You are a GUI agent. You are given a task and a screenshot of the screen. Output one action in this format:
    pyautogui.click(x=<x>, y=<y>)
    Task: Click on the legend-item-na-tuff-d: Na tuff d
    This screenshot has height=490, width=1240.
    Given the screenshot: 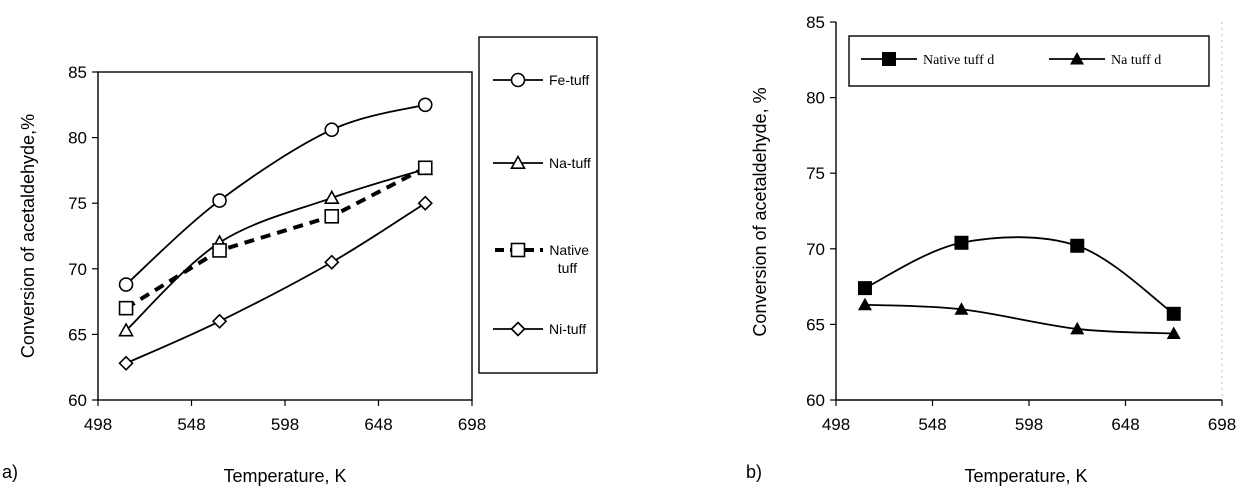 What is the action you would take?
    pyautogui.click(x=1105, y=60)
    